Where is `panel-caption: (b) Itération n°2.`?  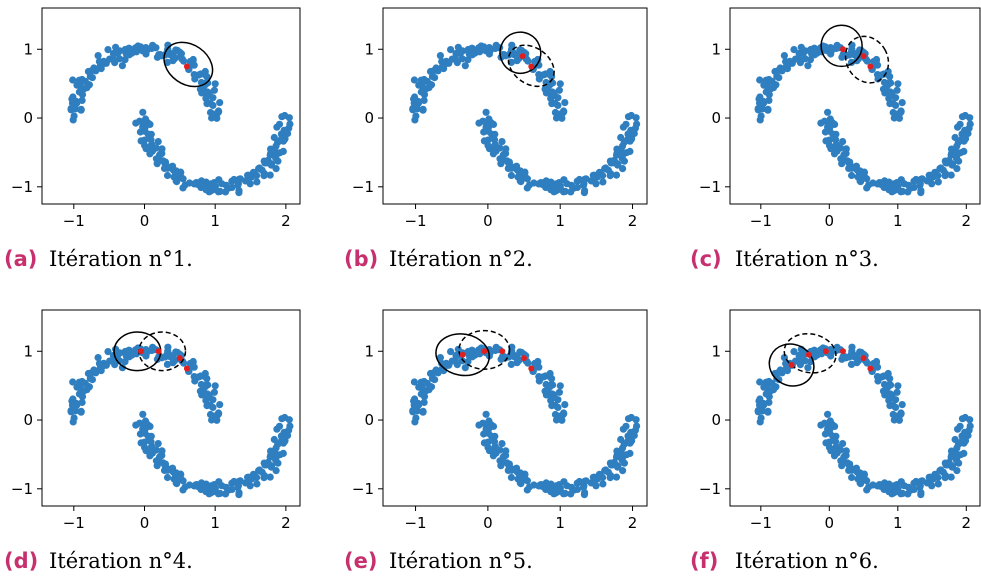
panel-caption: (b) Itération n°2. is located at coordinates (438, 259).